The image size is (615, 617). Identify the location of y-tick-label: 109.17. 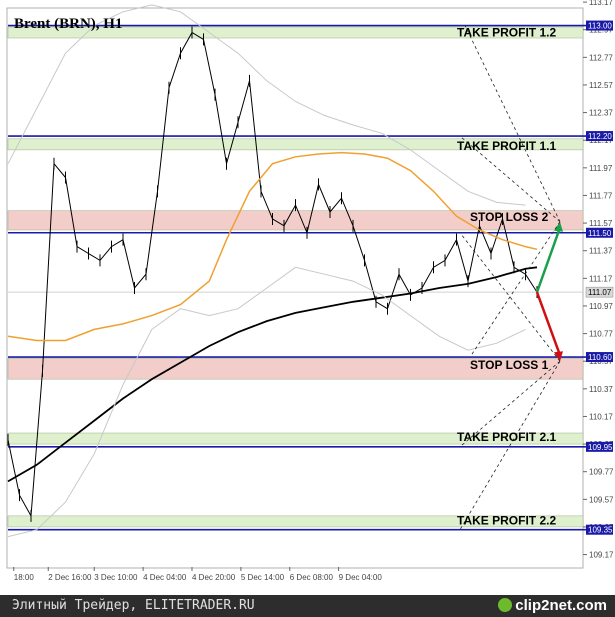
(601, 555).